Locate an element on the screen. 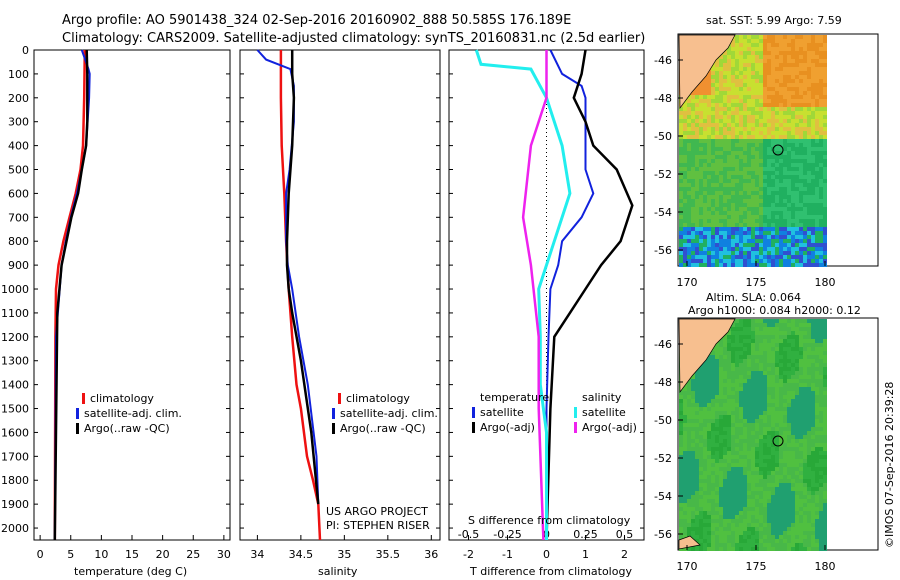 Image resolution: width=900 pixels, height=580 pixels. legend-label-climatology: climatology is located at coordinates (122, 398).